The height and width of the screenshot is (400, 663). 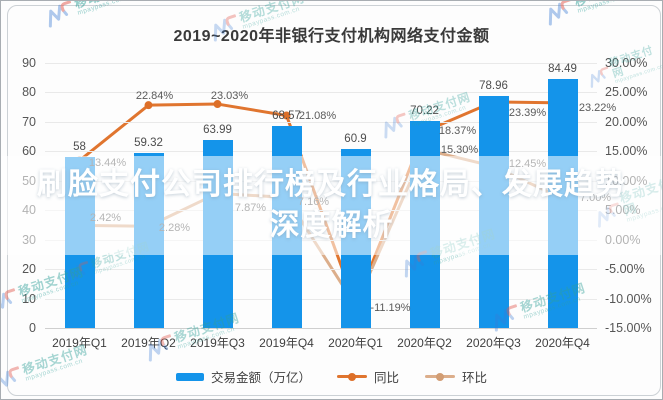 What do you see at coordinates (29, 92) in the screenshot?
I see `y-axis-left-tick-label: 80` at bounding box center [29, 92].